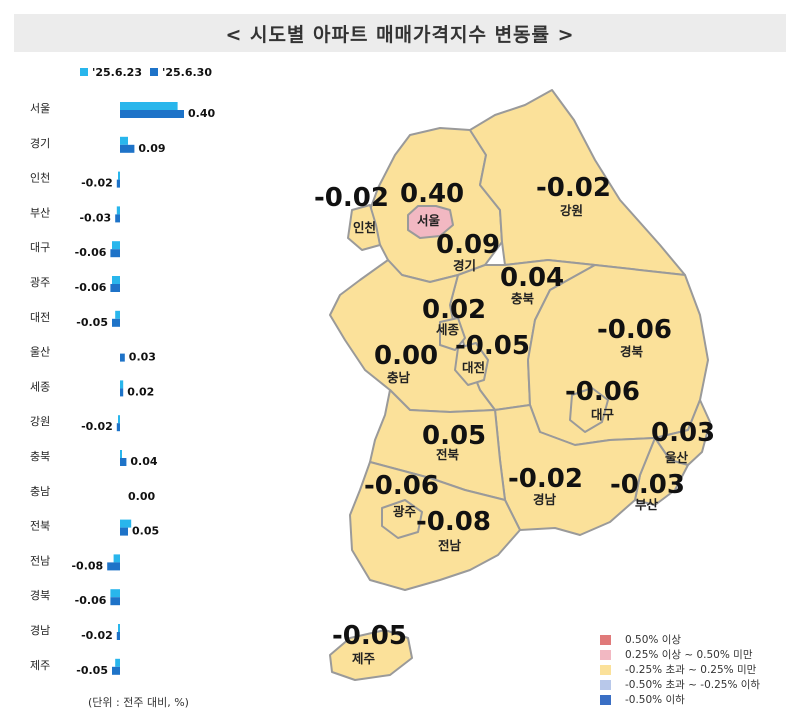 This screenshot has height=721, width=800. I want to click on legend-item: 0.25% 이상 ~ 0.50% 미만, so click(680, 654).